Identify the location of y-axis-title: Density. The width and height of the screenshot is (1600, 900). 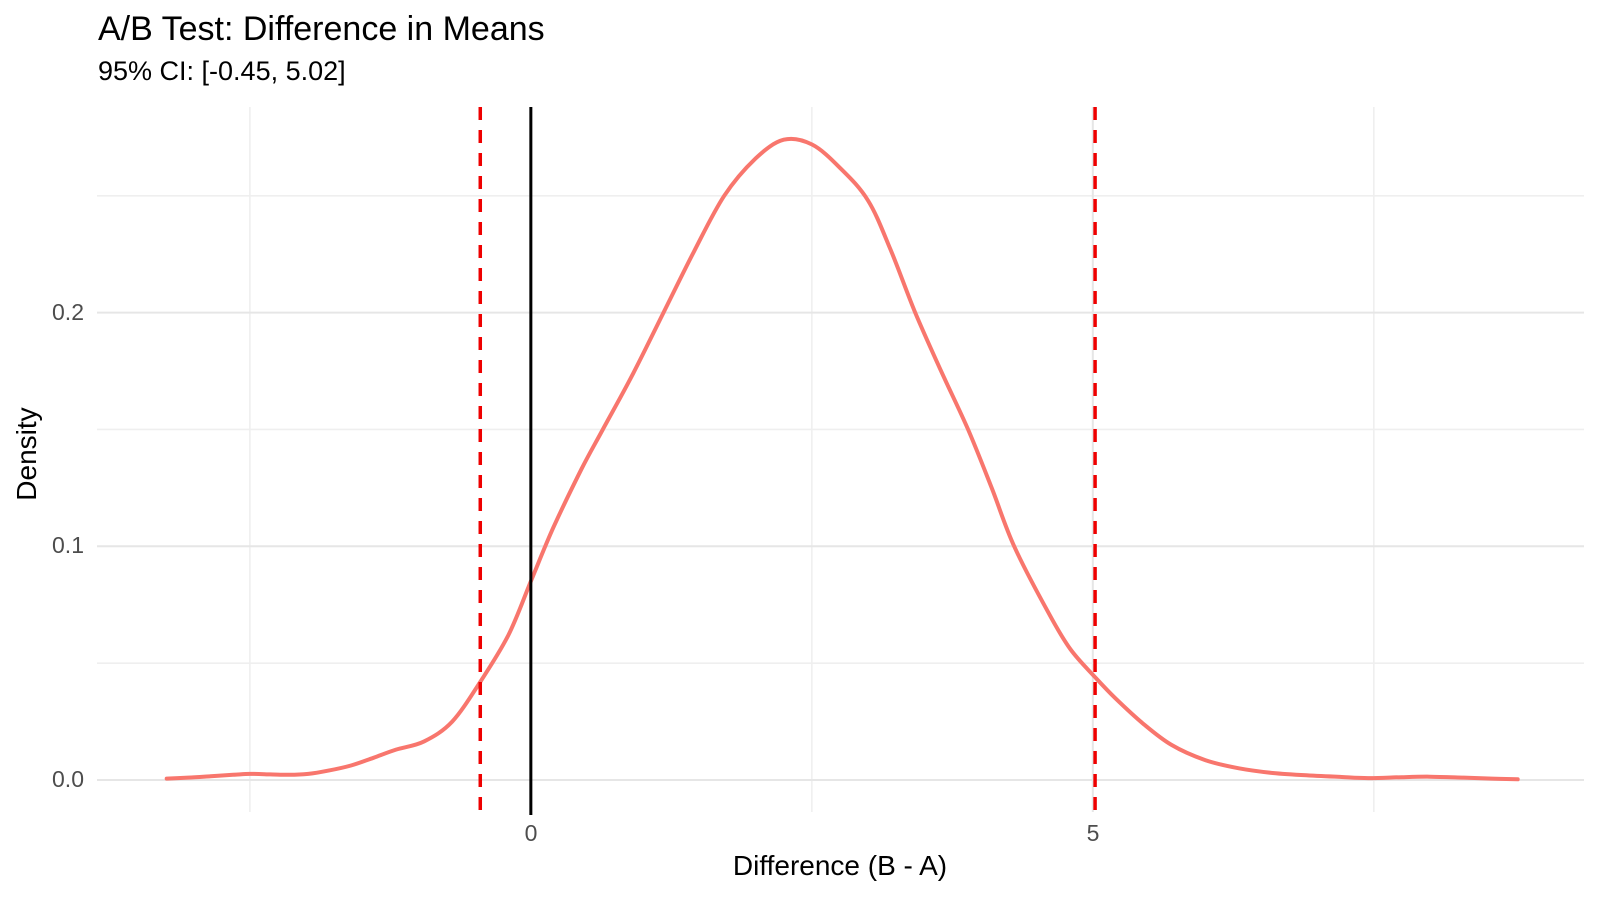
(26, 454).